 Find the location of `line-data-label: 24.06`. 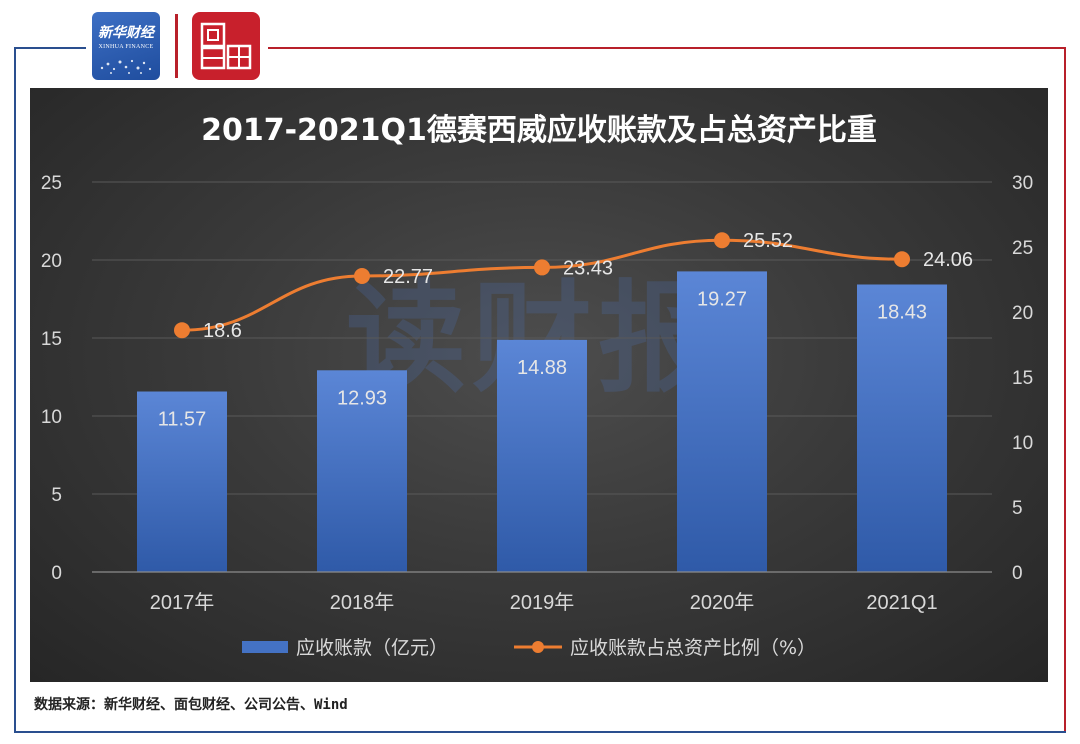

line-data-label: 24.06 is located at coordinates (948, 260).